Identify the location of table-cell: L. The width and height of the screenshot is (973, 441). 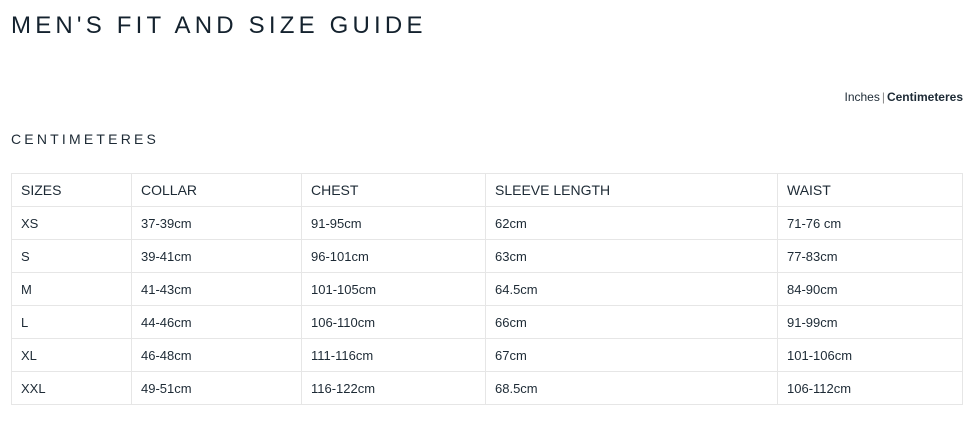
(71, 322).